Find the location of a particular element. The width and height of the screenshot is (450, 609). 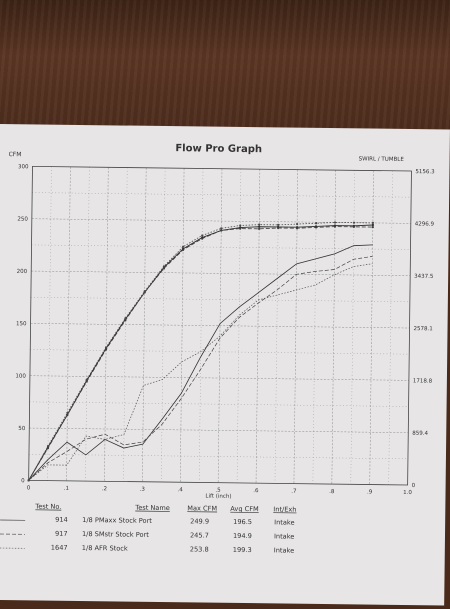

x-tick-label: 0 is located at coordinates (29, 488).